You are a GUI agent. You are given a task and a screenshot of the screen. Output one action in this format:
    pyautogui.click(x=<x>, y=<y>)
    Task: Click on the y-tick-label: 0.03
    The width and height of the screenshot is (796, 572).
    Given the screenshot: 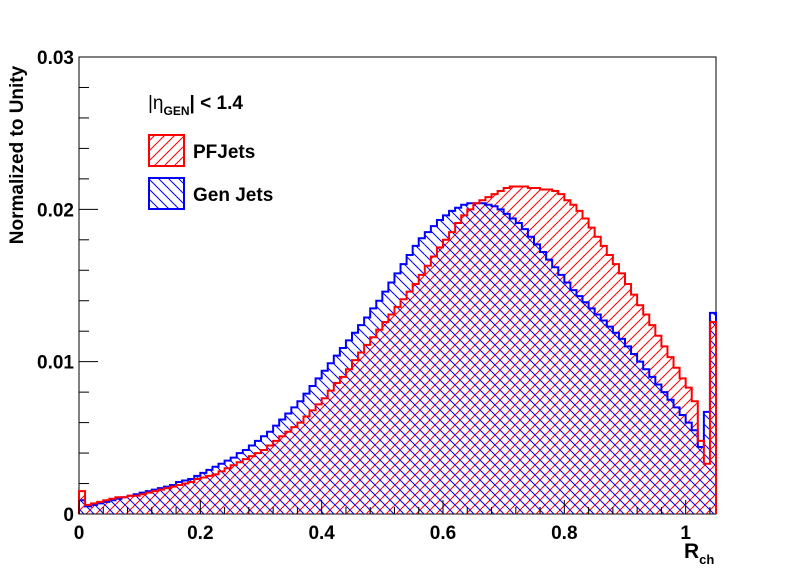 What is the action you would take?
    pyautogui.click(x=55, y=58)
    